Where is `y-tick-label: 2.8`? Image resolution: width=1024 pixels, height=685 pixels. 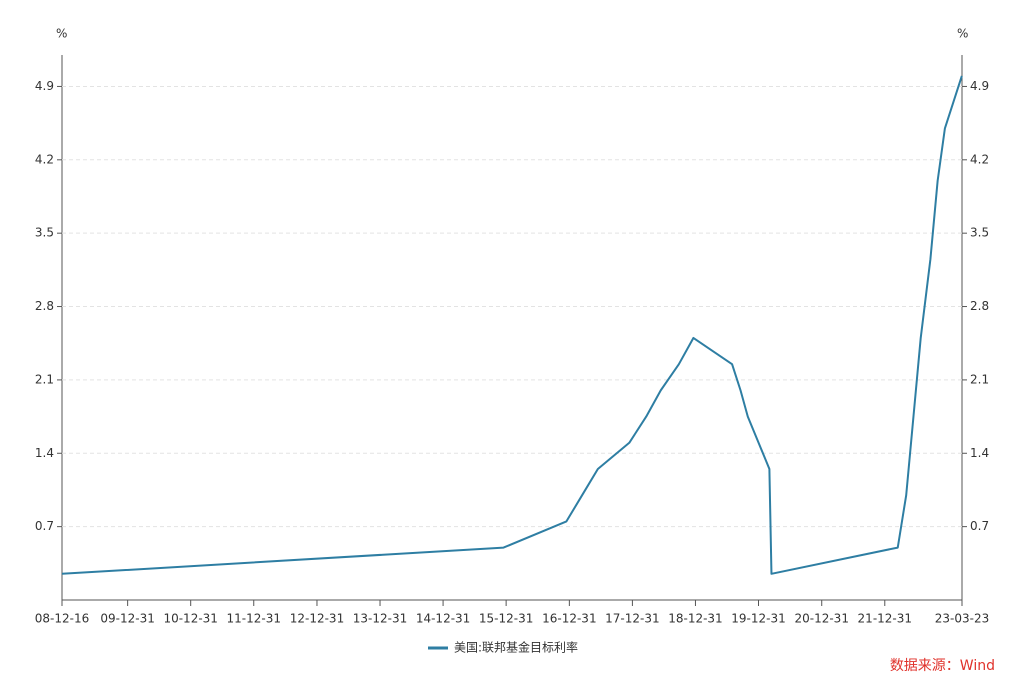 y-tick-label: 2.8 is located at coordinates (44, 306).